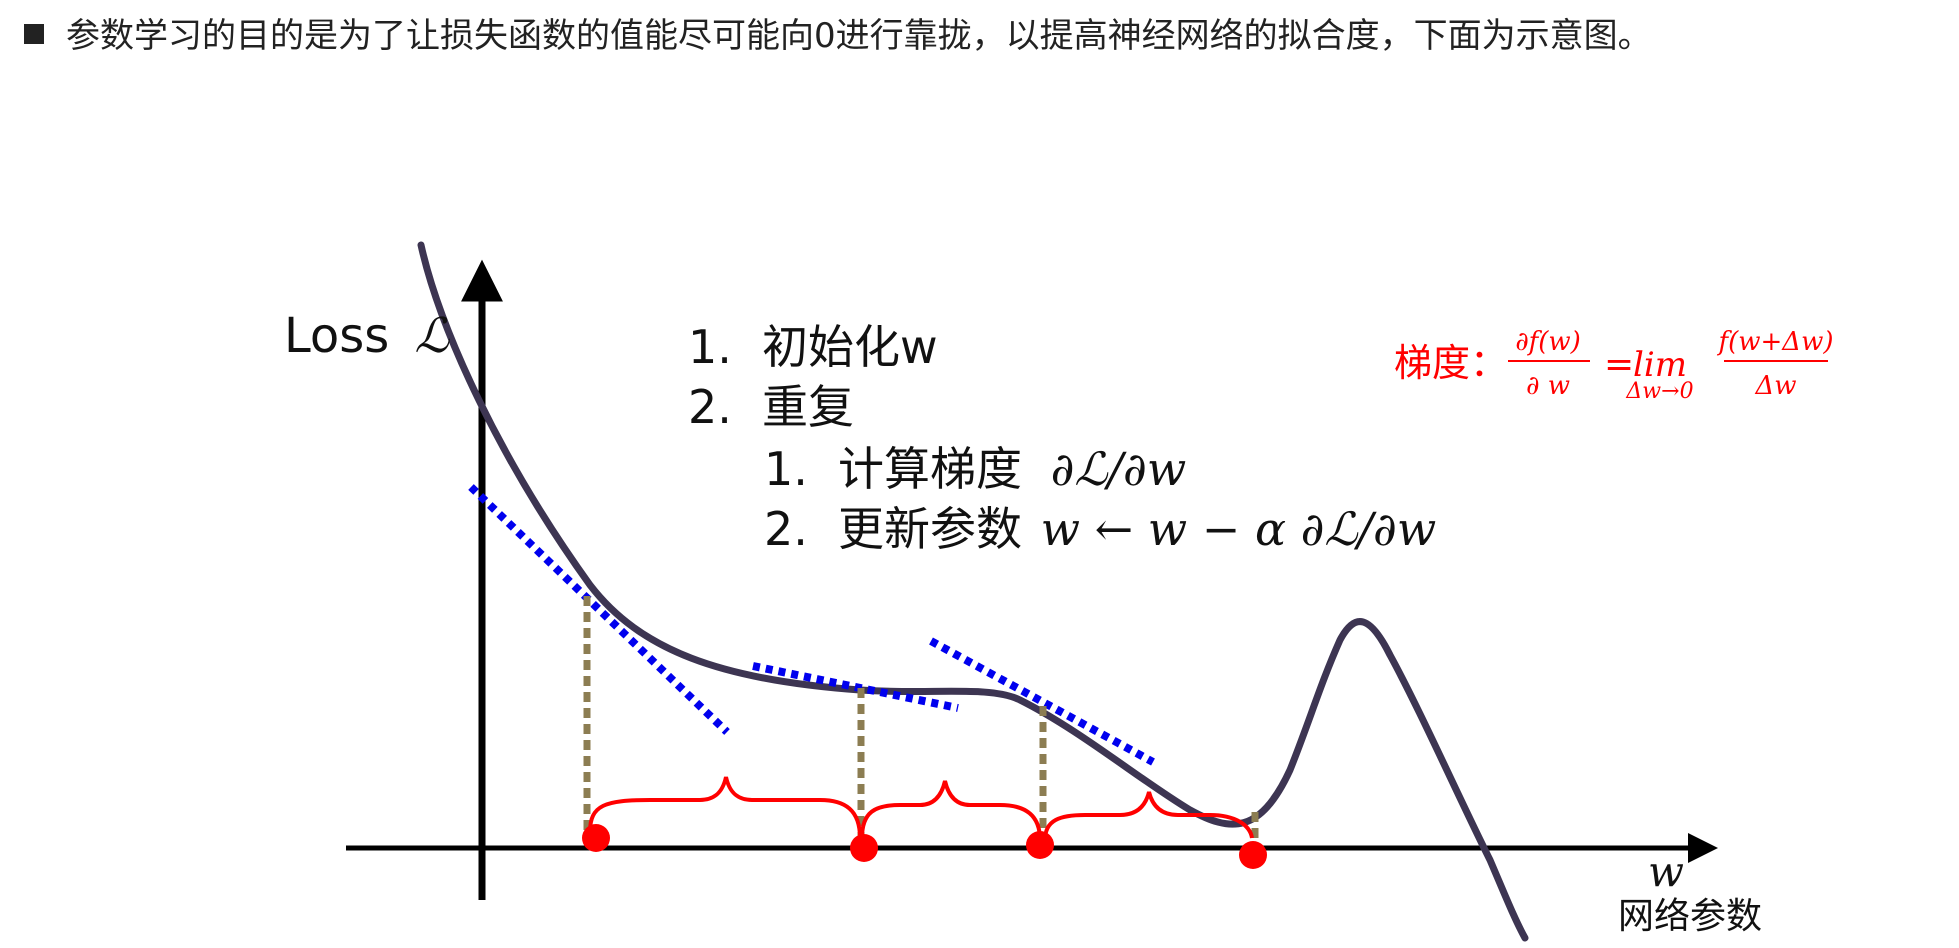 The image size is (1959, 948). I want to click on gradient-frac-numerator: f(w+Δw), so click(1775, 342).